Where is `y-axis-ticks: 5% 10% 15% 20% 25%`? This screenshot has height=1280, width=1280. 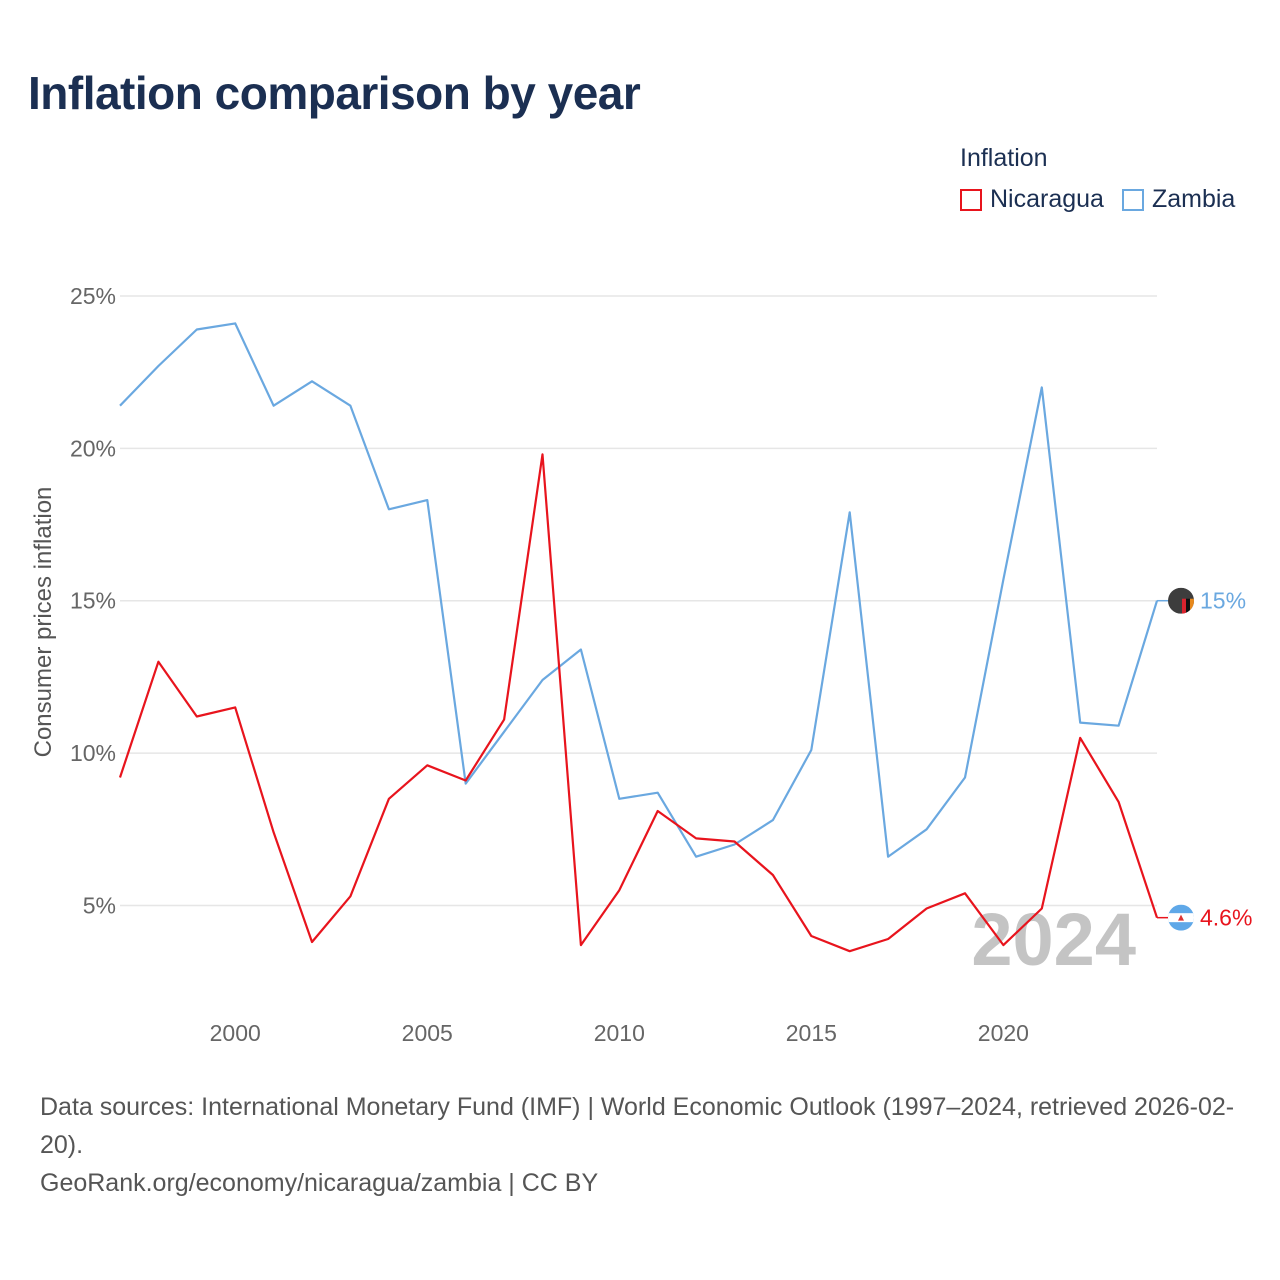
y-axis-ticks: 5% 10% 15% 20% 25% is located at coordinates (93, 601).